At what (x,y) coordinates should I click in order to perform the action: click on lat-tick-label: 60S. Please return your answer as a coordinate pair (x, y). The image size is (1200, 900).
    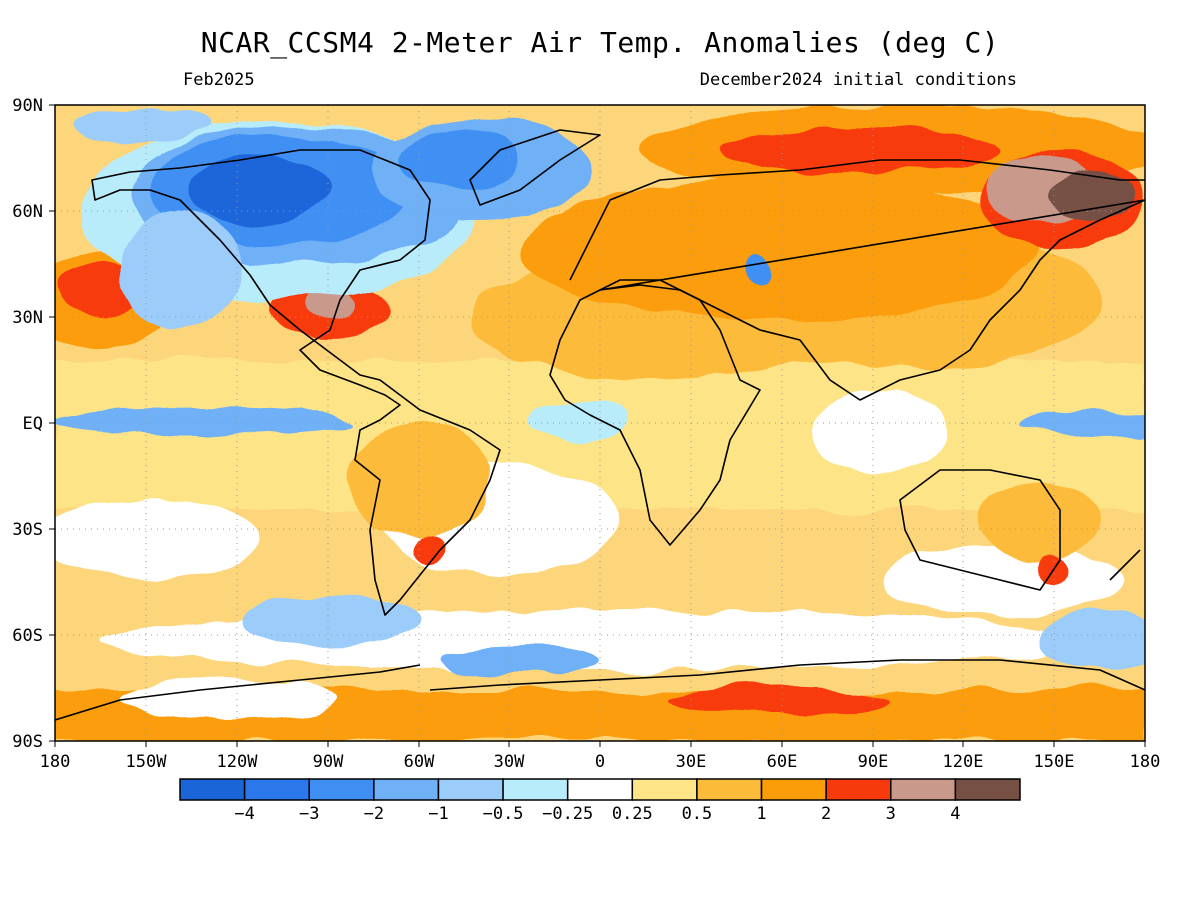
    Looking at the image, I should click on (27, 636).